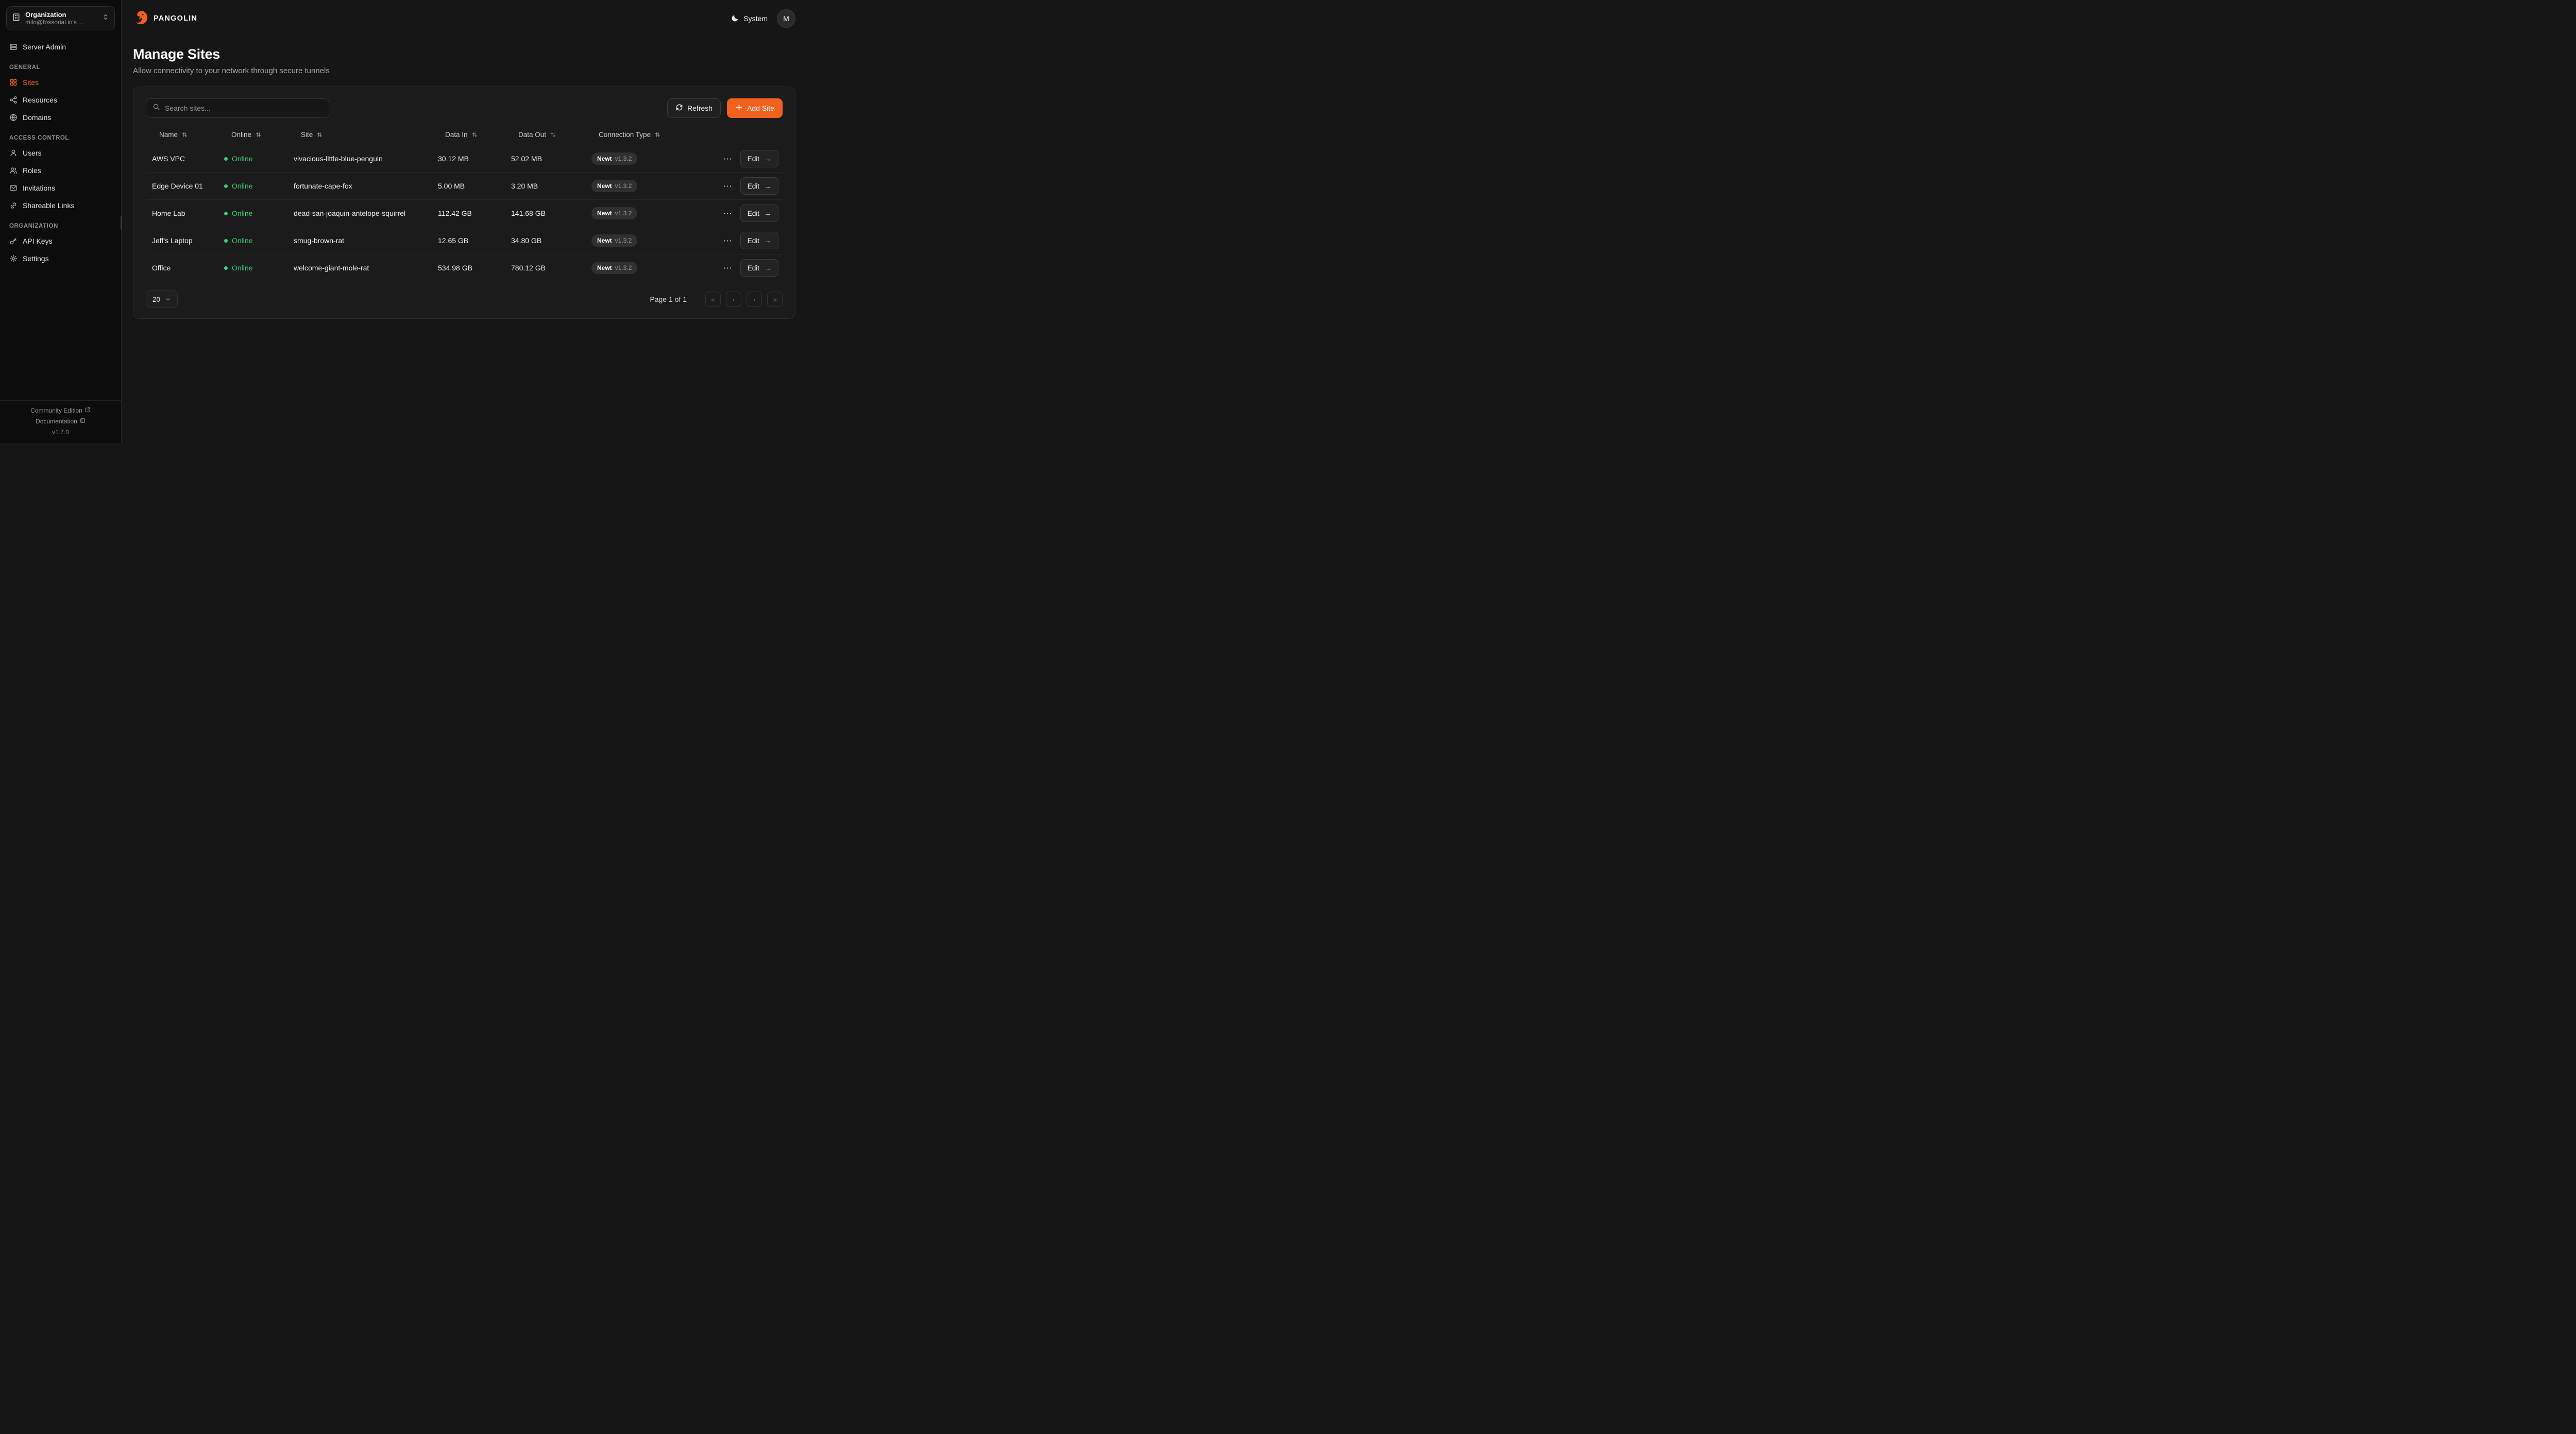 This screenshot has height=1434, width=2576. What do you see at coordinates (156, 299) in the screenshot?
I see `page-size-value: 20` at bounding box center [156, 299].